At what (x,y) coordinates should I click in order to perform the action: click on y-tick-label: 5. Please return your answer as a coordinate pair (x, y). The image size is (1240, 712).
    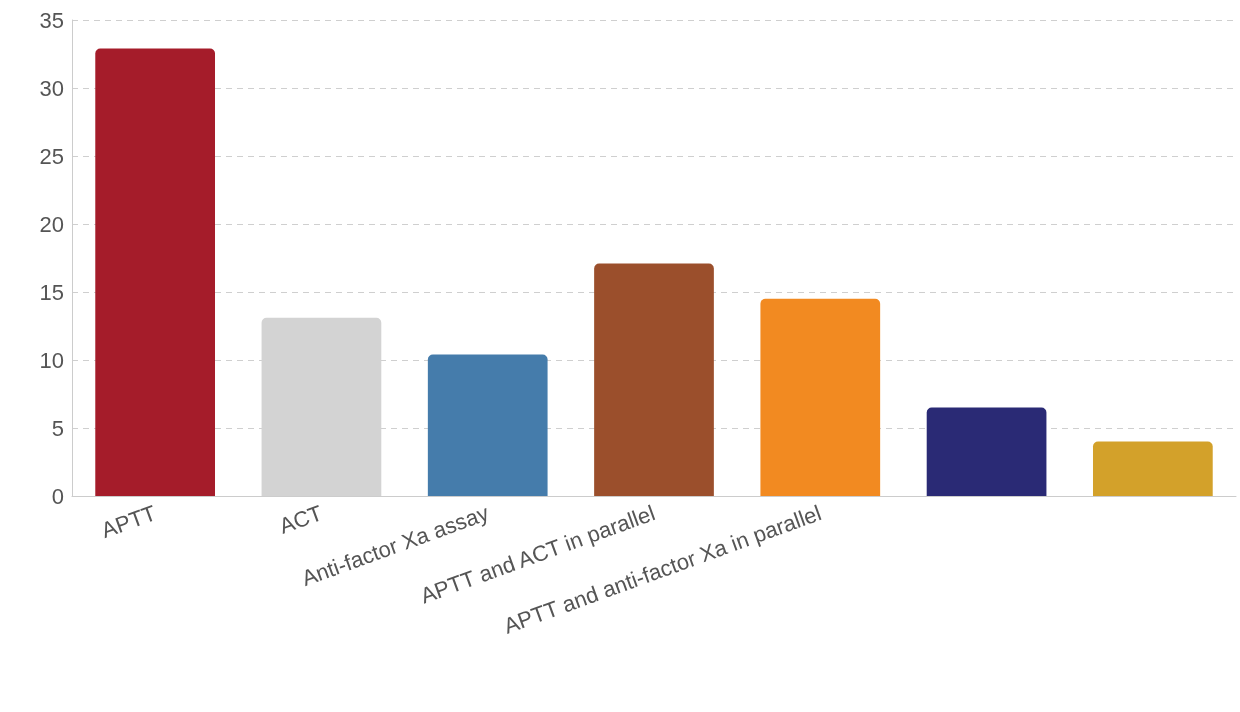
    Looking at the image, I should click on (57, 428).